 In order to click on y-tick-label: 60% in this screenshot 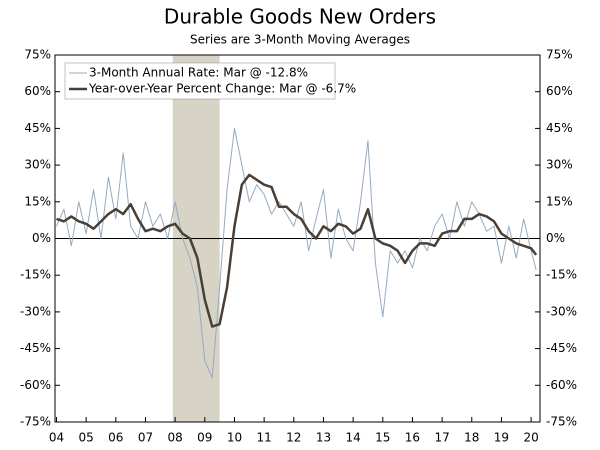, I will do `click(37, 91)`.